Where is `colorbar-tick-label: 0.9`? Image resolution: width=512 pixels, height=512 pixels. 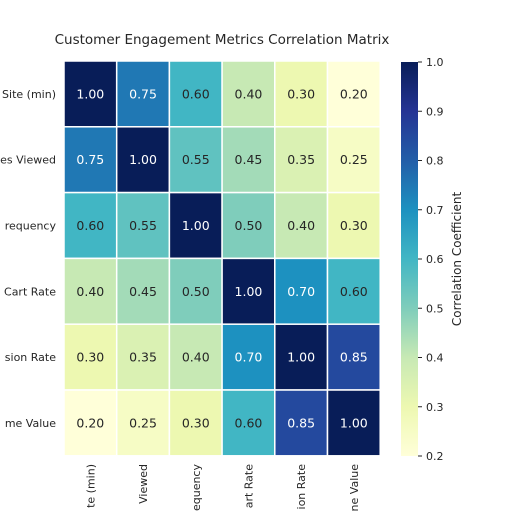
colorbar-tick-label: 0.9 is located at coordinates (435, 111).